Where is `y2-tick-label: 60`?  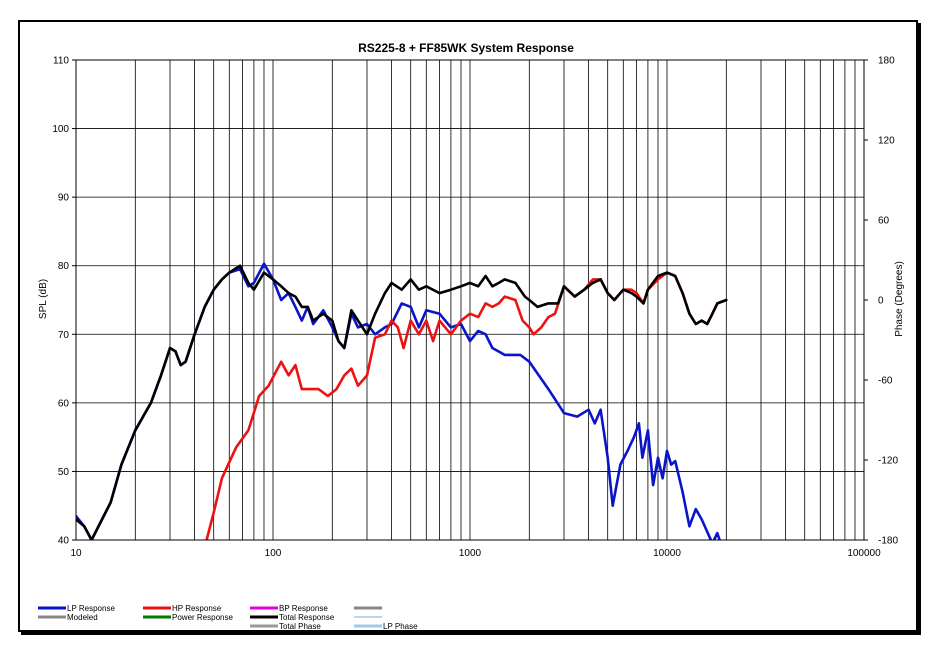
y2-tick-label: 60 is located at coordinates (884, 221).